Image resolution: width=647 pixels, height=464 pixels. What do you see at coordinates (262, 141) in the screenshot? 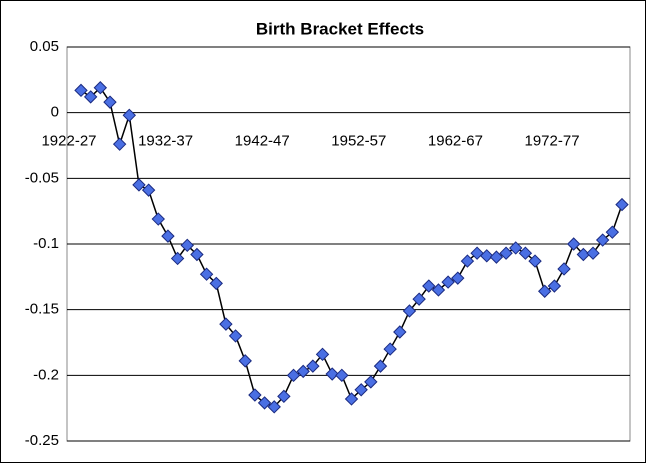
I see `x-tick-label: 1942-47` at bounding box center [262, 141].